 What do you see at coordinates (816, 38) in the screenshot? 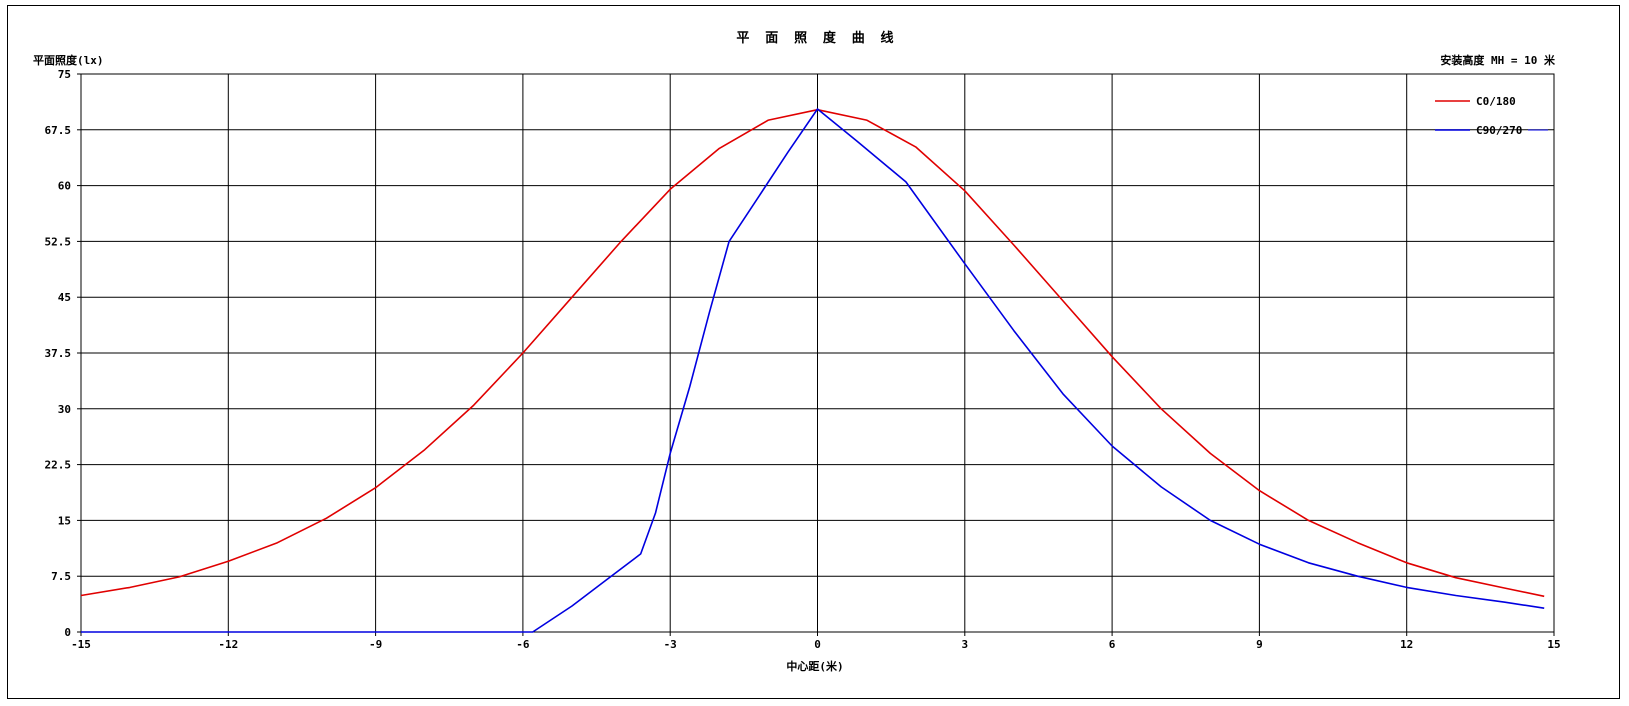
I see `chart-title: 平 面 照 度 曲 线` at bounding box center [816, 38].